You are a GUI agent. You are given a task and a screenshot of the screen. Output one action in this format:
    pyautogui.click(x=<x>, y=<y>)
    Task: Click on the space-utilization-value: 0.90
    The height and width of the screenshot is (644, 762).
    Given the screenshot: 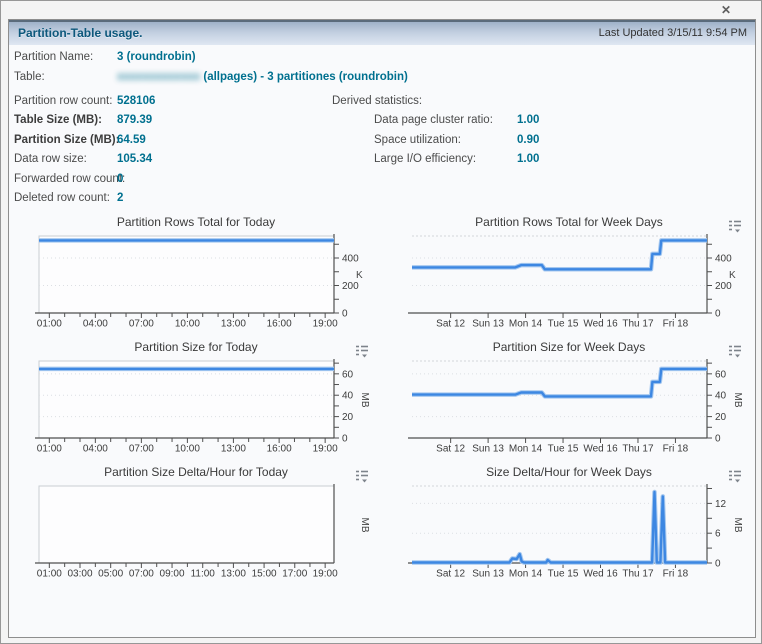 What is the action you would take?
    pyautogui.click(x=528, y=140)
    